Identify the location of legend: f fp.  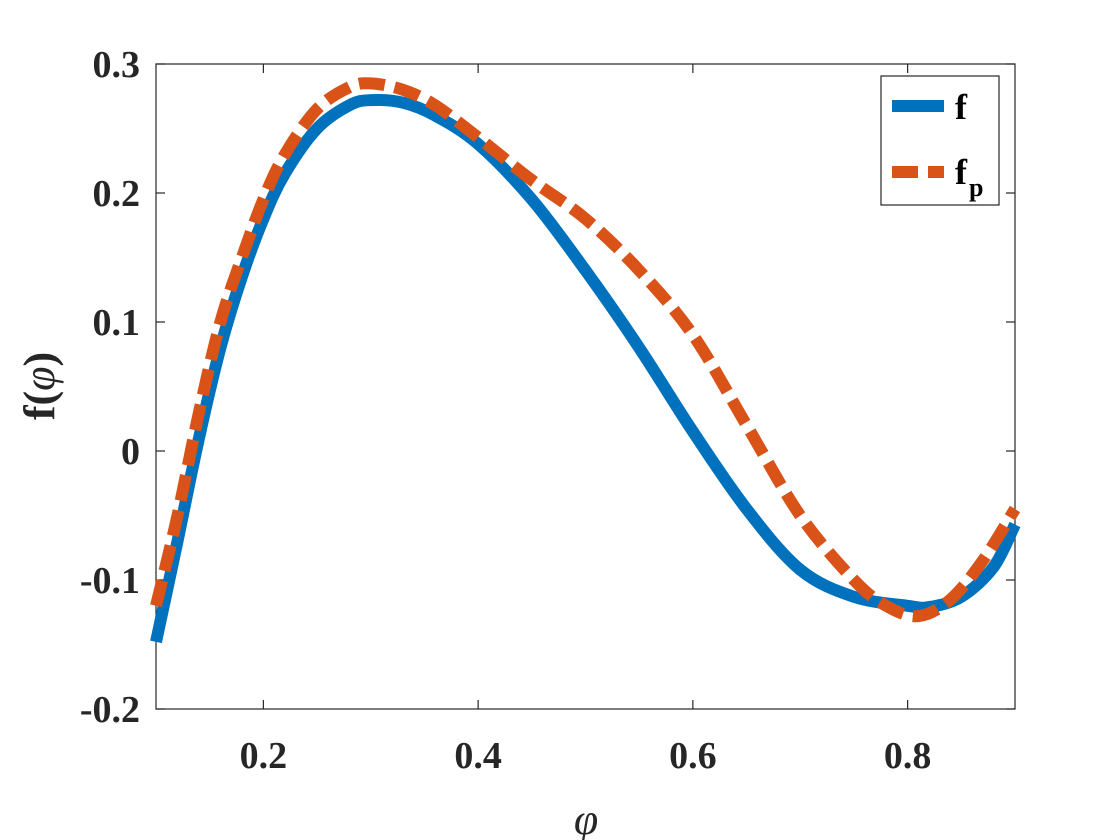
(940, 140).